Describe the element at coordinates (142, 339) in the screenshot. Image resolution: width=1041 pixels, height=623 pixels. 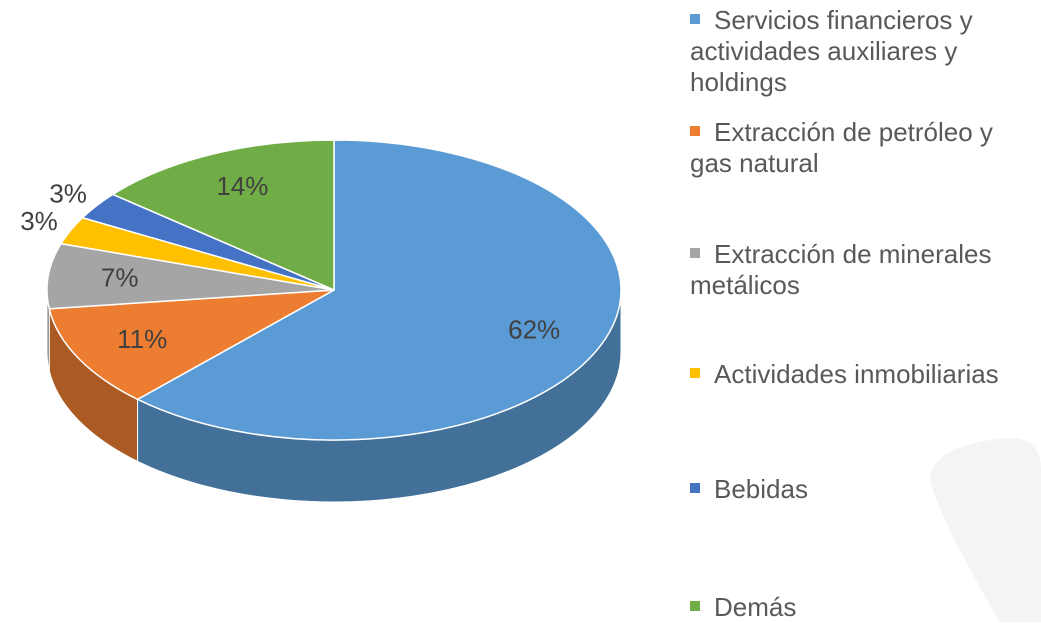
I see `data-label: 11%` at that location.